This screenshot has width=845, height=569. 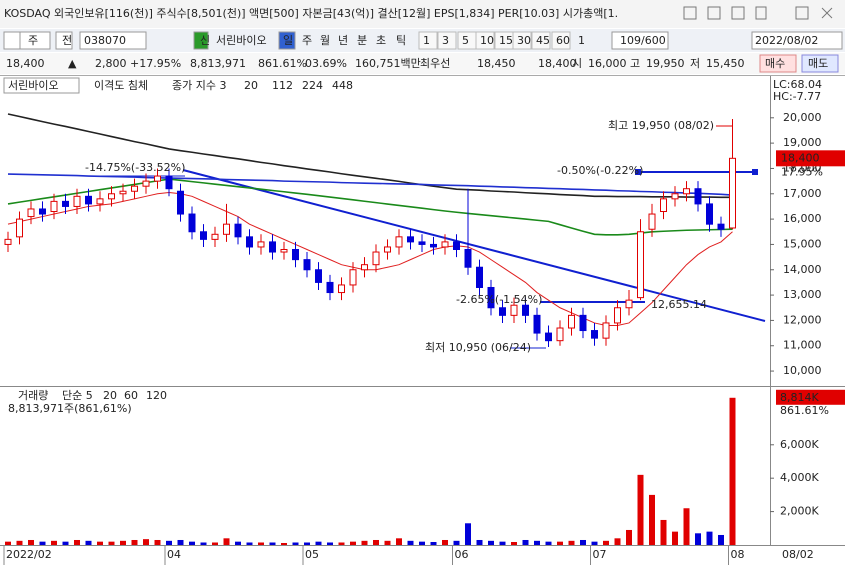 What do you see at coordinates (802, 319) in the screenshot?
I see `y-tick-label: 12,000` at bounding box center [802, 319].